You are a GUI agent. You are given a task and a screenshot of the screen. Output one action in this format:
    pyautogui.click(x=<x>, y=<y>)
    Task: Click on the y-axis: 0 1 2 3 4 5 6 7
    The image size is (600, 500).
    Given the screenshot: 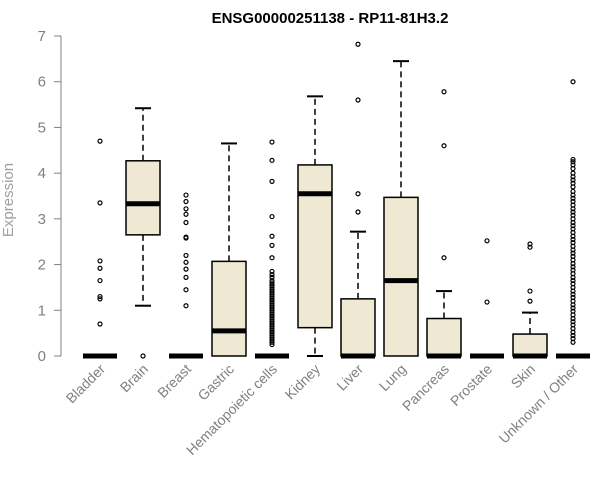 What is the action you would take?
    pyautogui.click(x=50, y=196)
    